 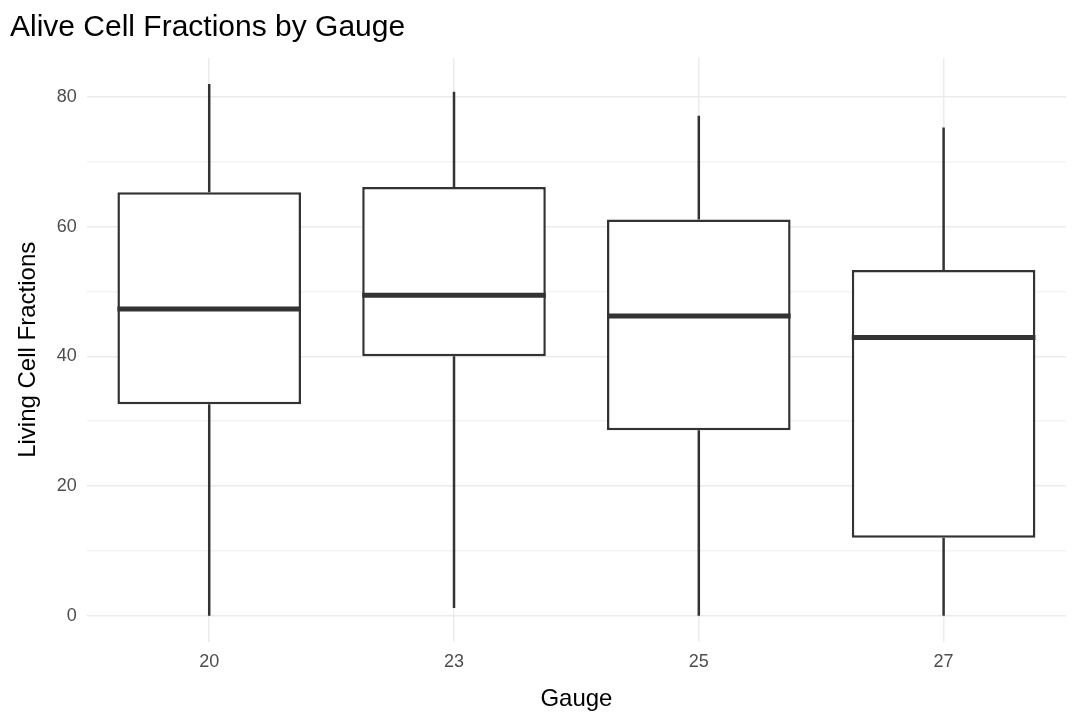 I want to click on x-tick-label: 23, so click(x=454, y=661).